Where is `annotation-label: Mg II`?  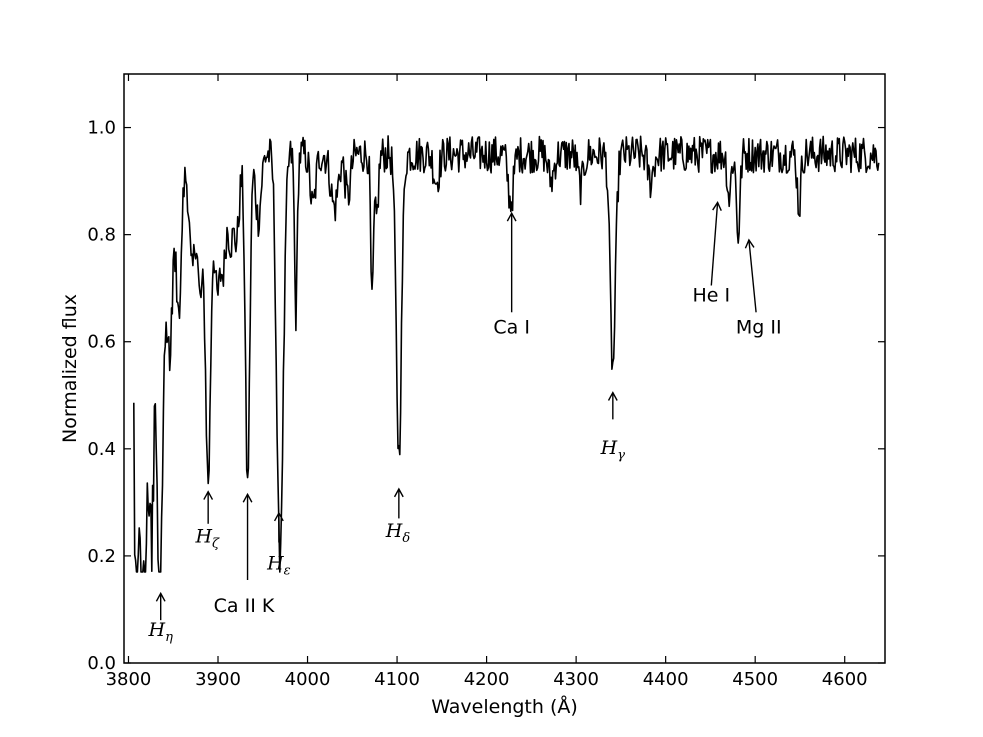
annotation-label: Mg II is located at coordinates (759, 328).